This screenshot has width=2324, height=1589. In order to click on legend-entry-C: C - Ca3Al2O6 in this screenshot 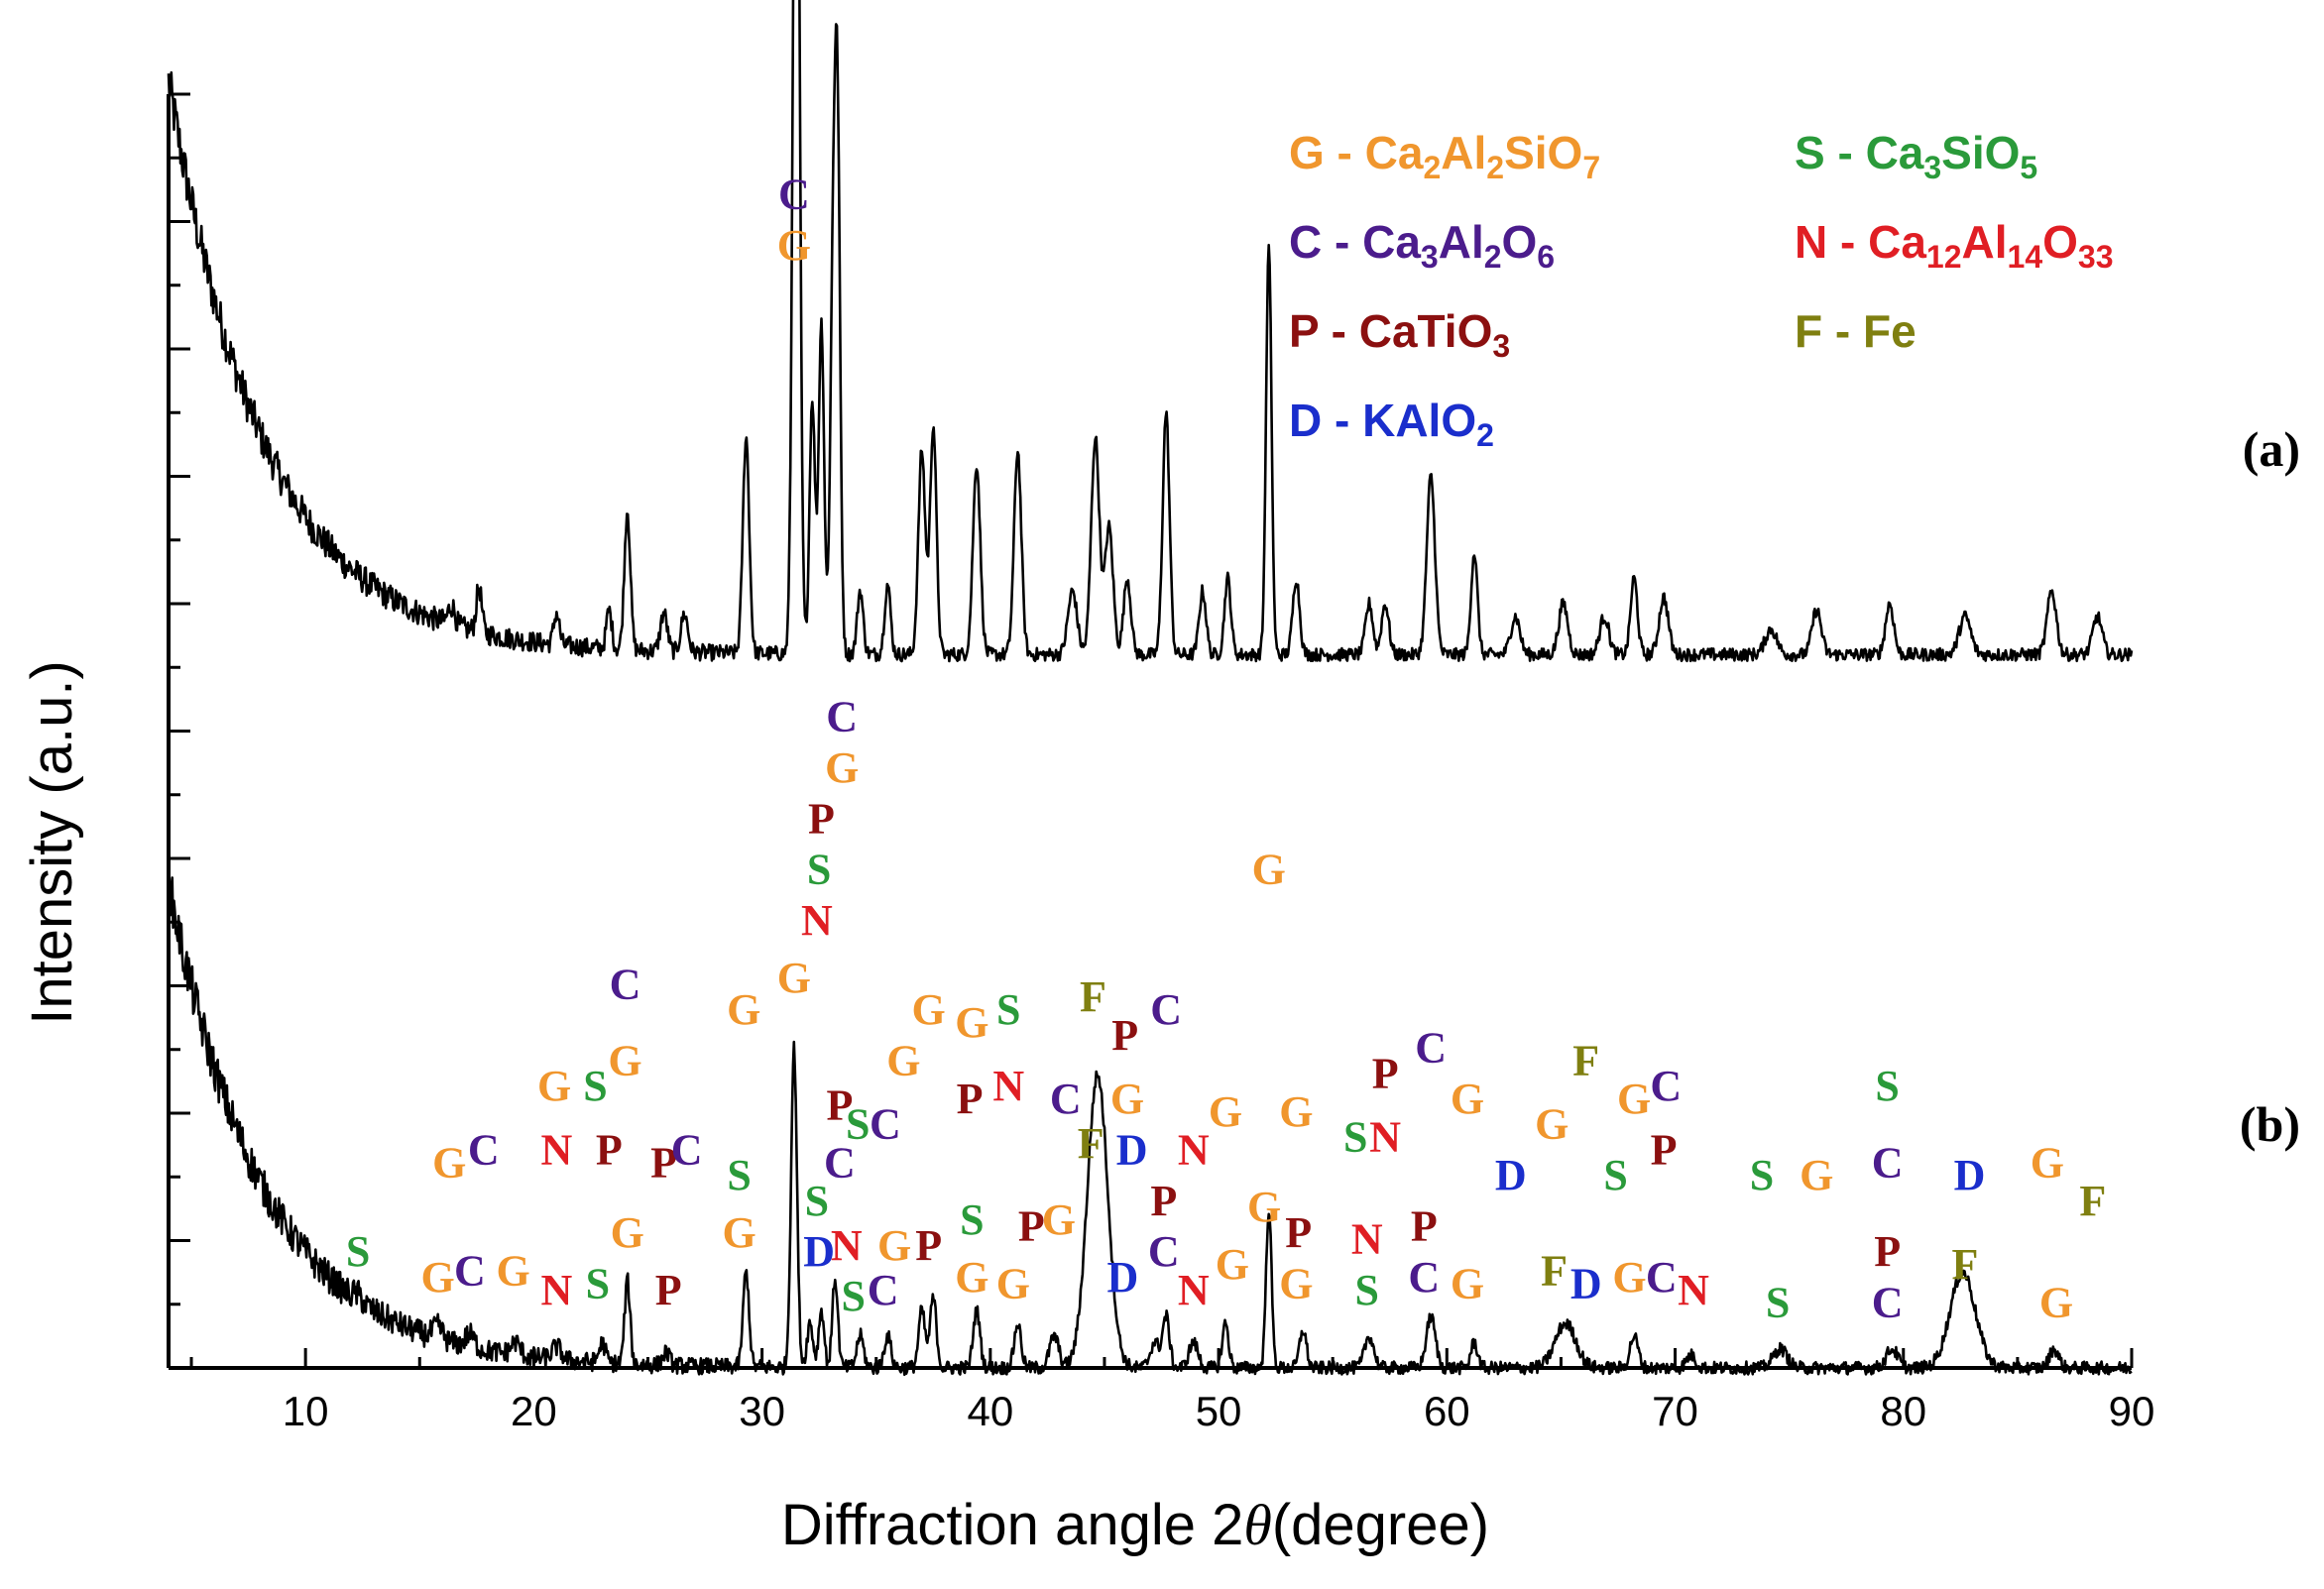, I will do `click(1422, 245)`.